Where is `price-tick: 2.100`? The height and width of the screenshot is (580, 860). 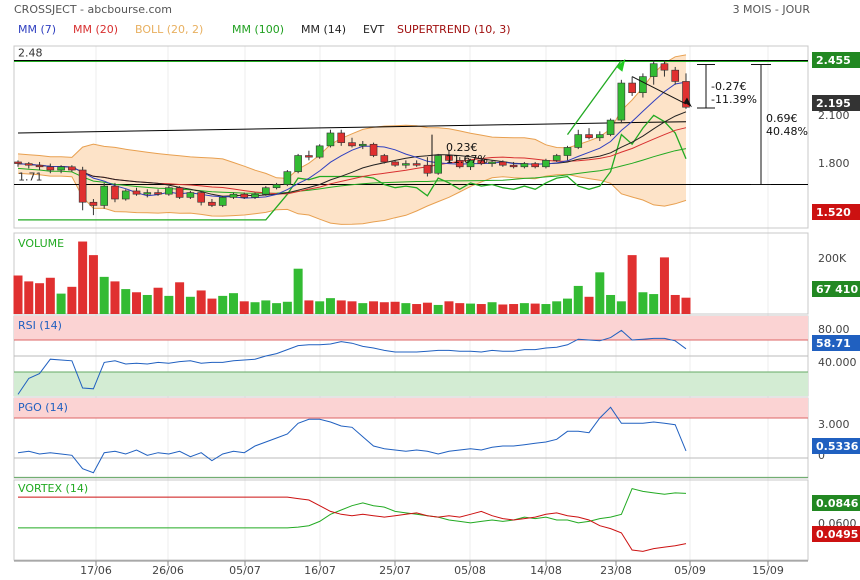 price-tick: 2.100 is located at coordinates (834, 115).